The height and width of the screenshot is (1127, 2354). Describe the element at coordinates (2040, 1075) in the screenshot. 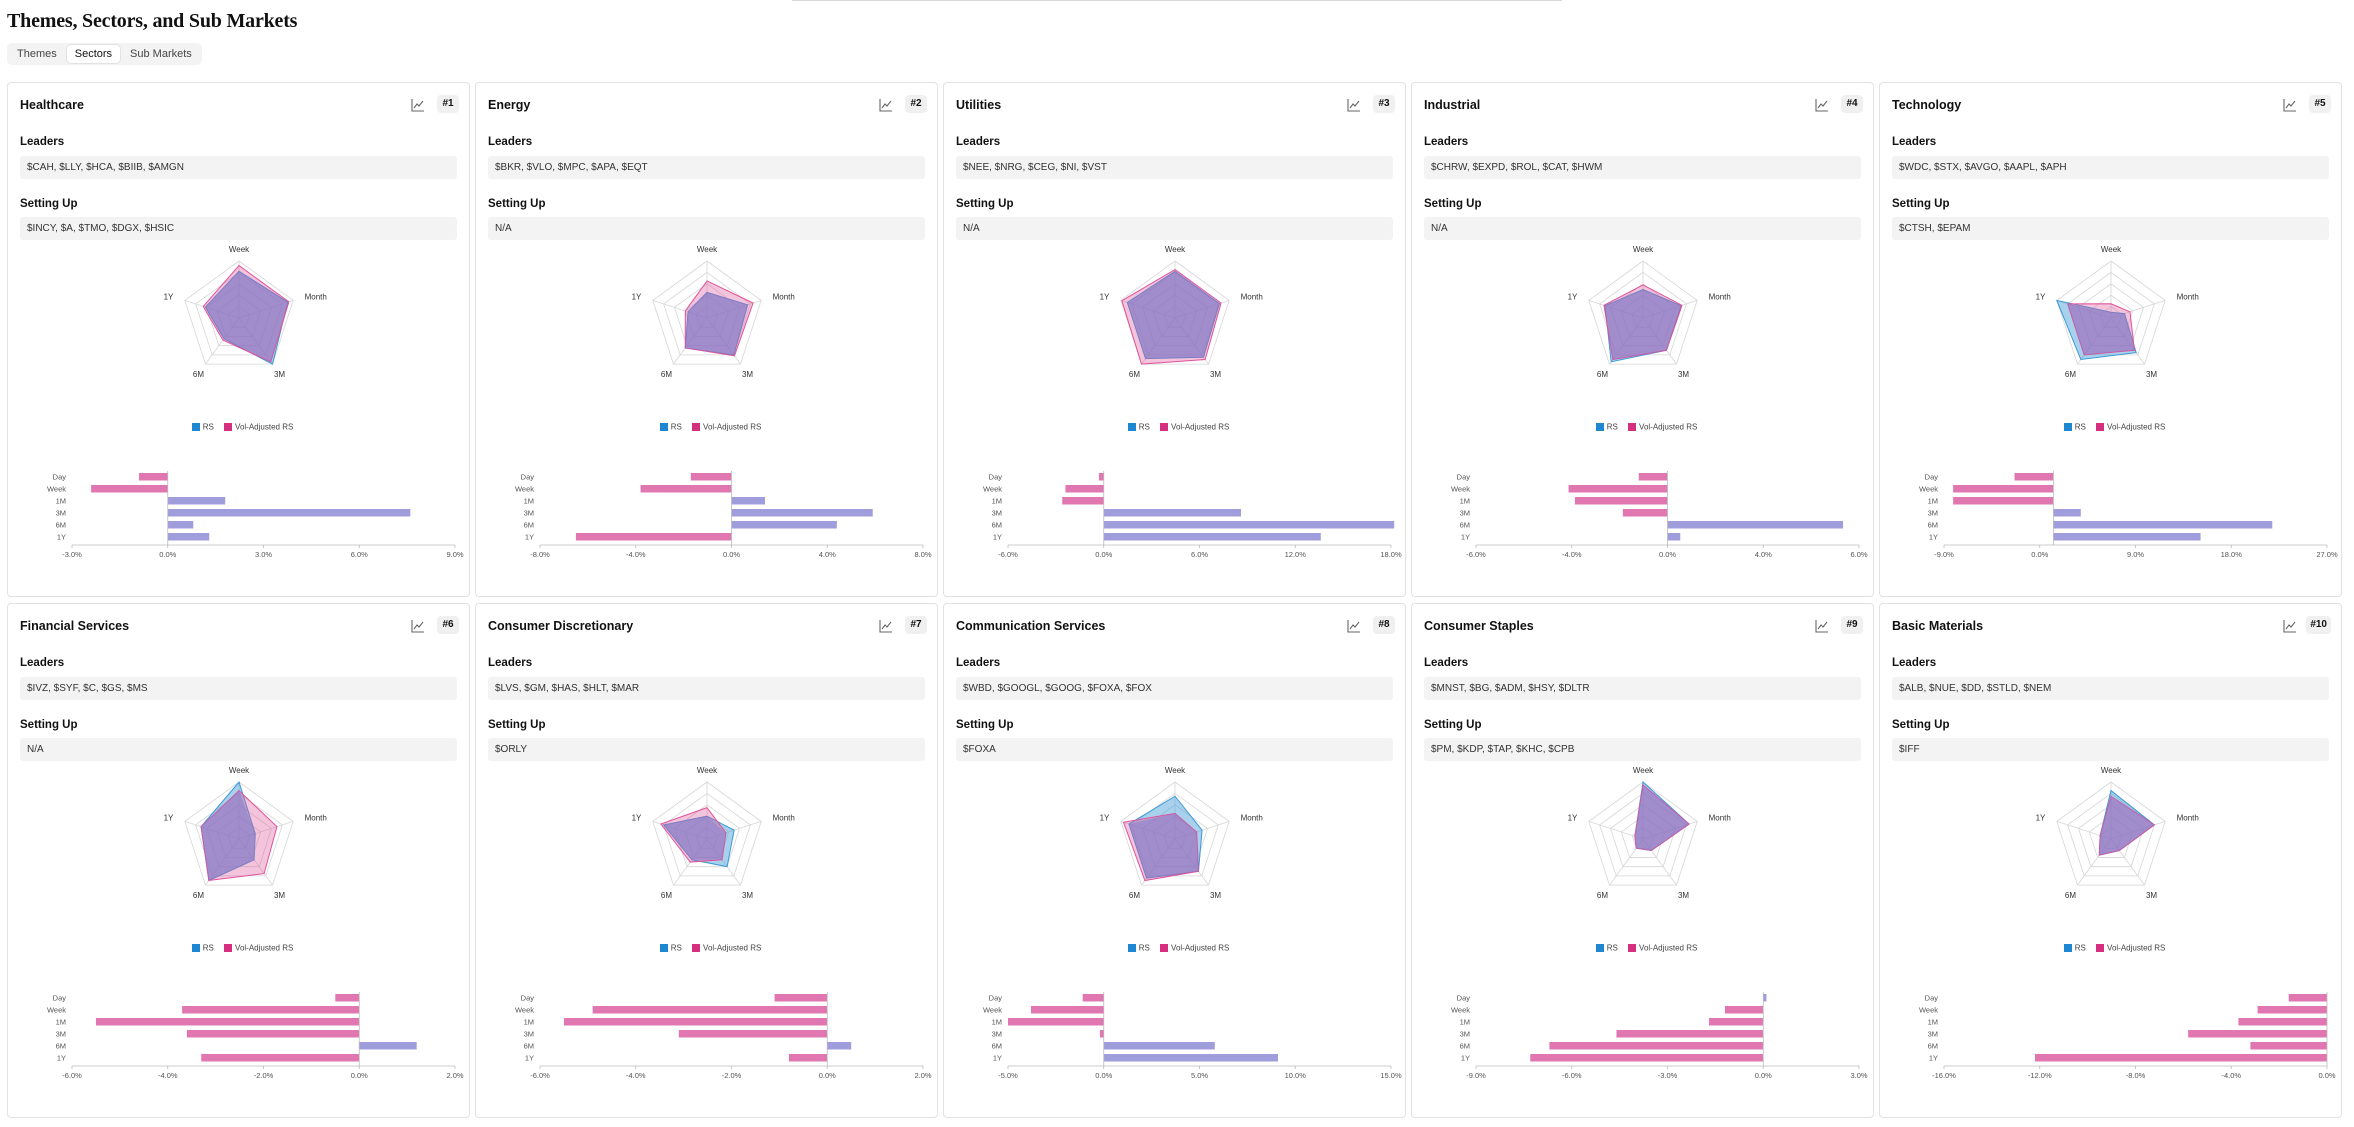

I see `bar-tick-label: -12.0%` at that location.